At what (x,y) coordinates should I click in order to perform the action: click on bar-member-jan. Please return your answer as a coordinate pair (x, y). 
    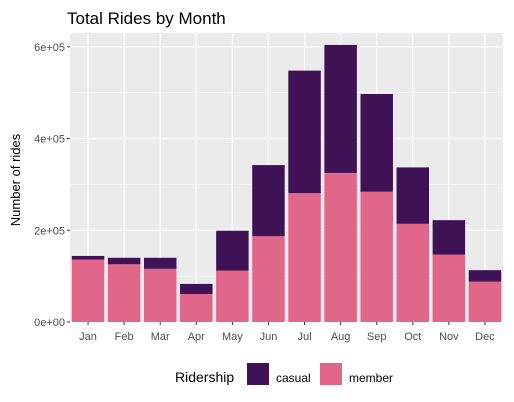
    Looking at the image, I should click on (88, 290).